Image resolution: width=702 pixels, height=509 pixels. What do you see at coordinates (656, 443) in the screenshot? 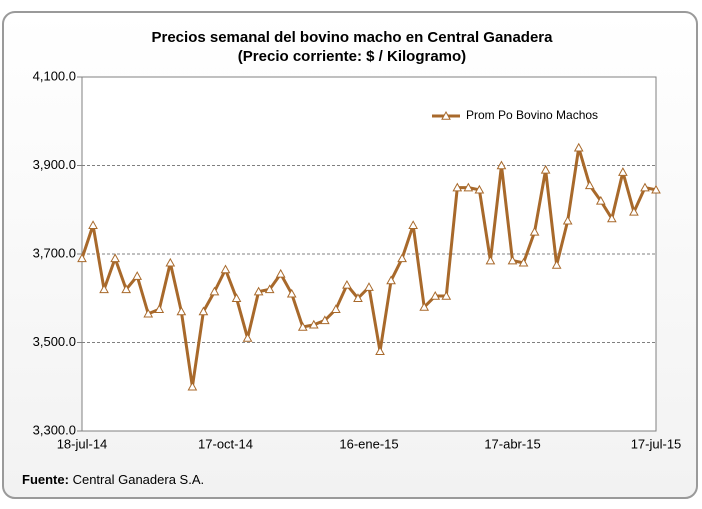
I see `x-tick-label: 17-jul-15` at bounding box center [656, 443].